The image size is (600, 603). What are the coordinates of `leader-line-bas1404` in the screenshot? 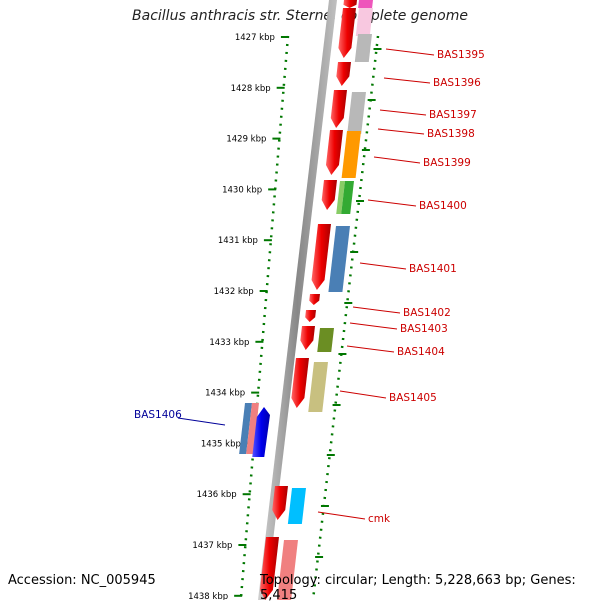 It's located at (370, 349).